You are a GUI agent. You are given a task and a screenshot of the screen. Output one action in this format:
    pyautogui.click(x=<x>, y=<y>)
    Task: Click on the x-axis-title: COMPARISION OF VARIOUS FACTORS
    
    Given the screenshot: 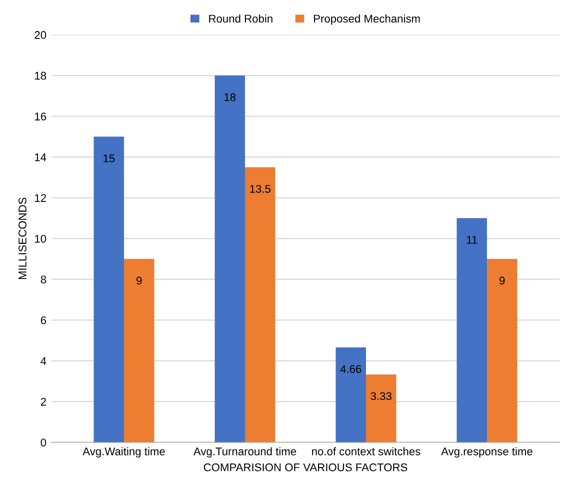 What is the action you would take?
    pyautogui.click(x=306, y=467)
    